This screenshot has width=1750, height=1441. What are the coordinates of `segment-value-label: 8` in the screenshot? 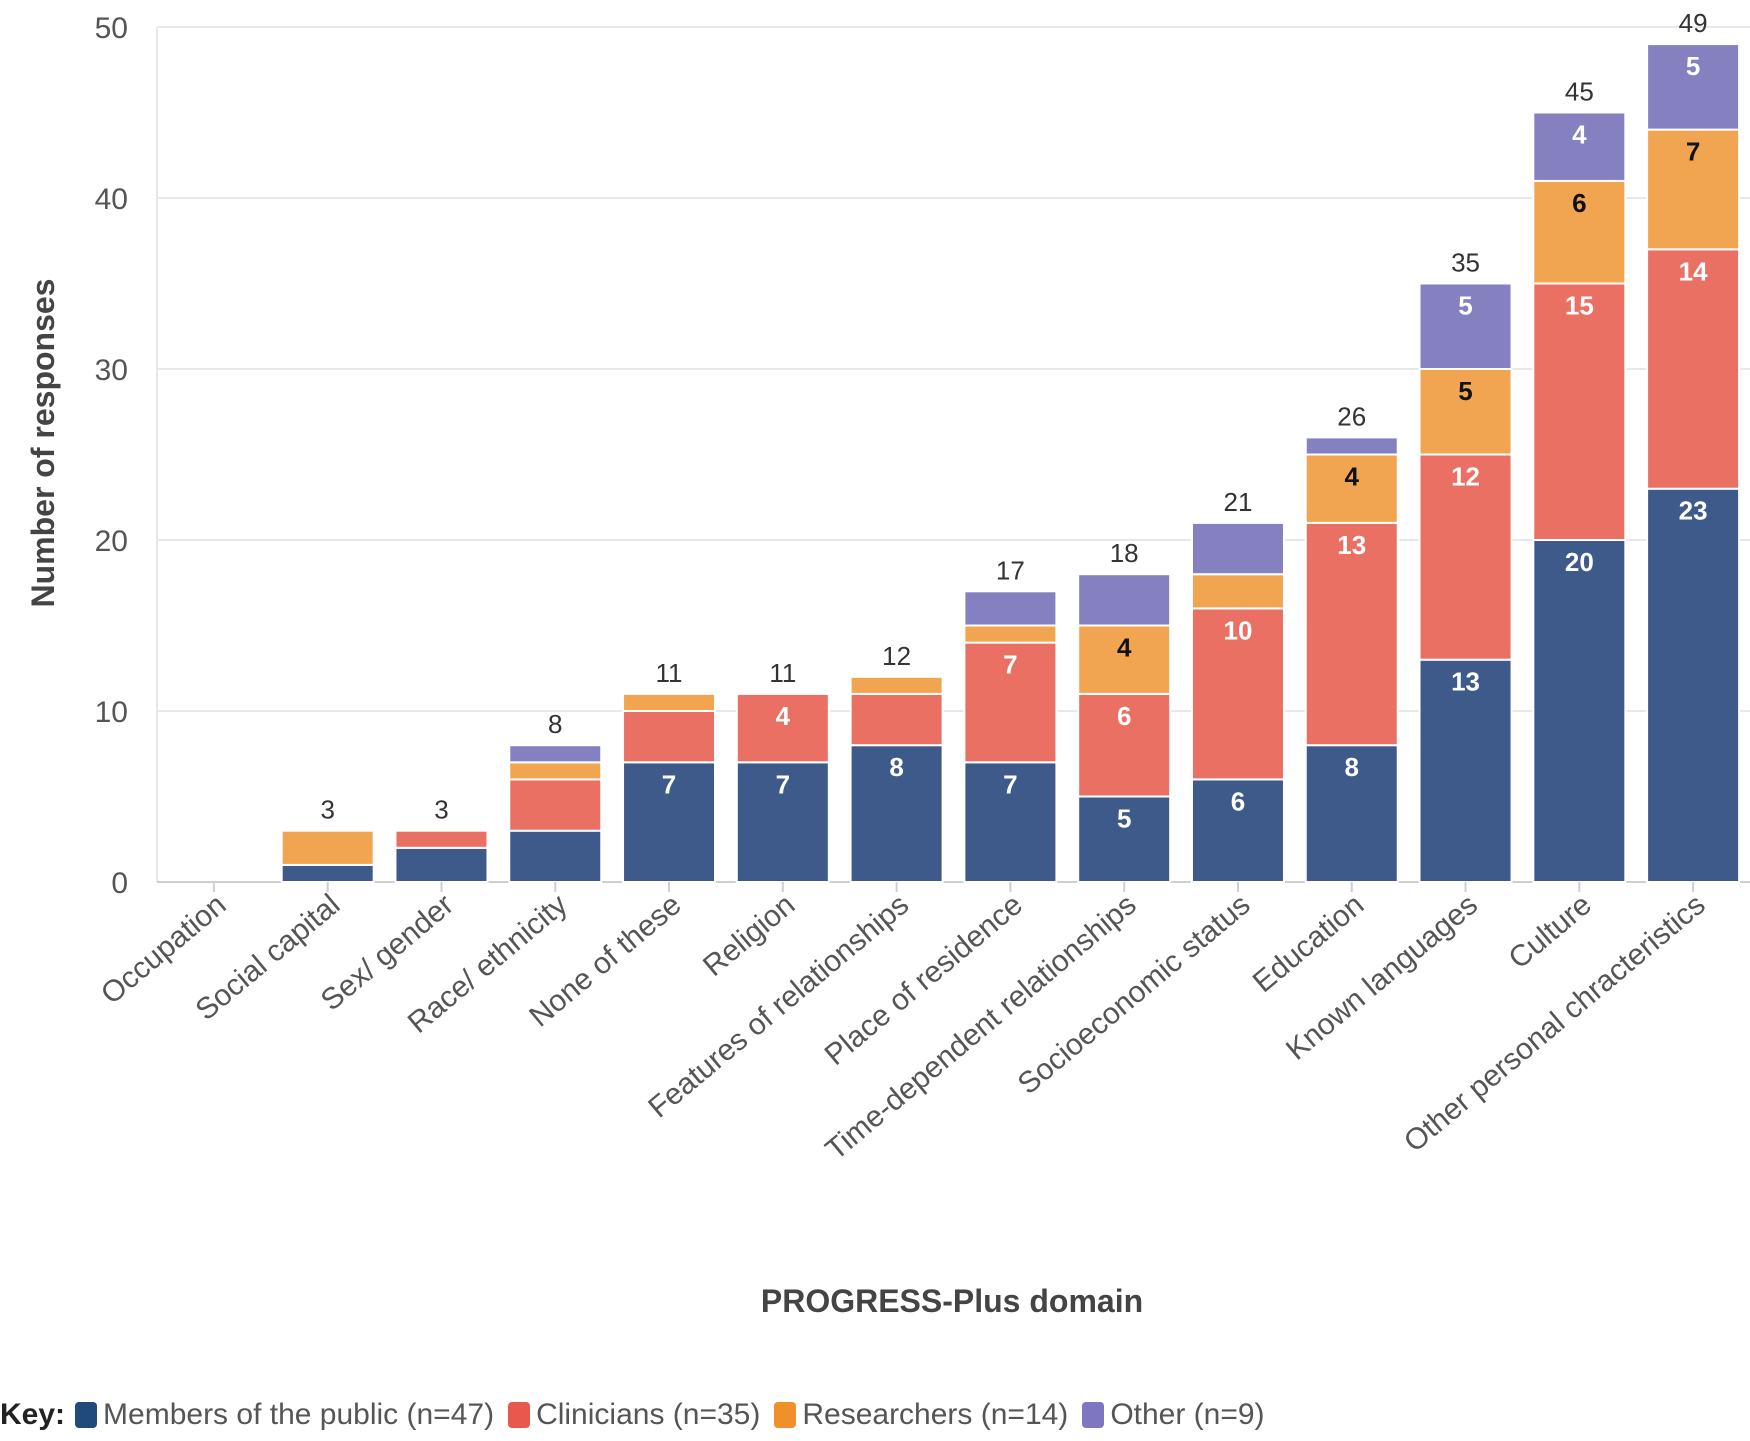 It's located at (1352, 767).